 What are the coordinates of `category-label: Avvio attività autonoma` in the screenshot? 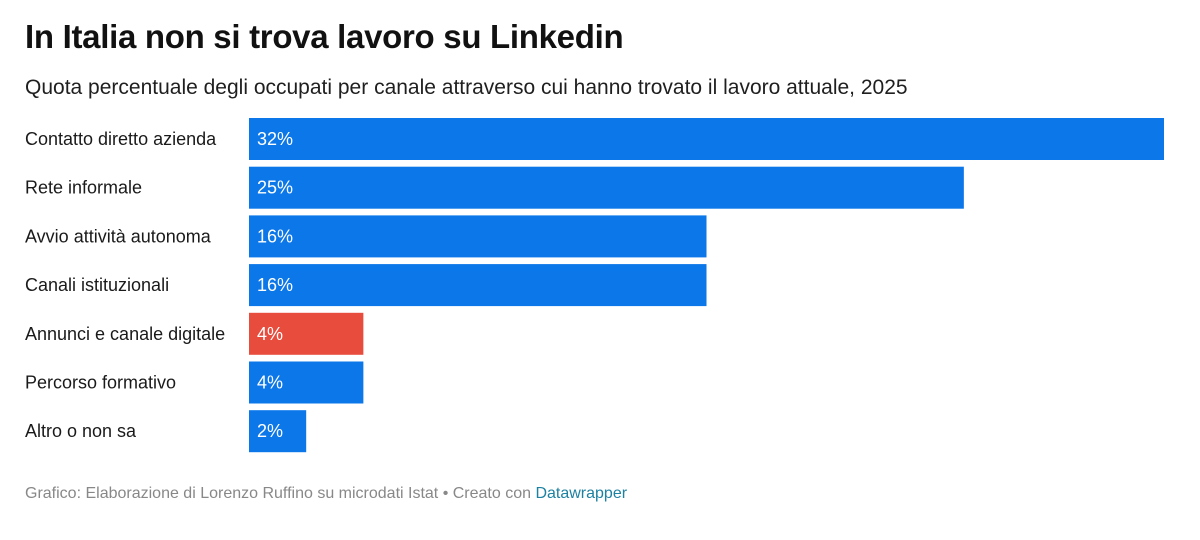 It's located at (118, 236).